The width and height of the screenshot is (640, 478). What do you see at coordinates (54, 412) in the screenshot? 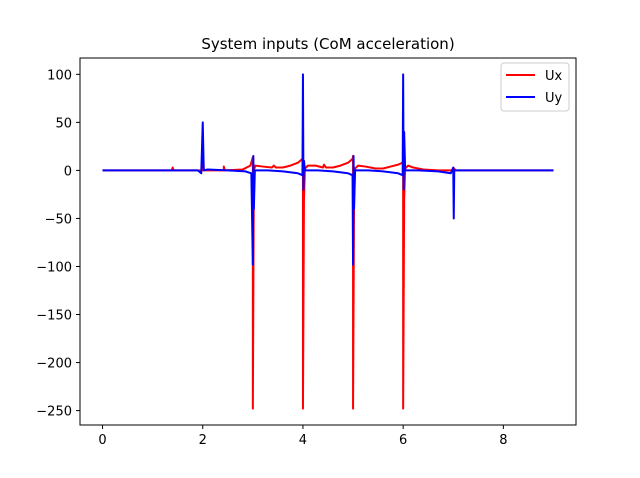
I see `y-tick-label: −250` at bounding box center [54, 412].